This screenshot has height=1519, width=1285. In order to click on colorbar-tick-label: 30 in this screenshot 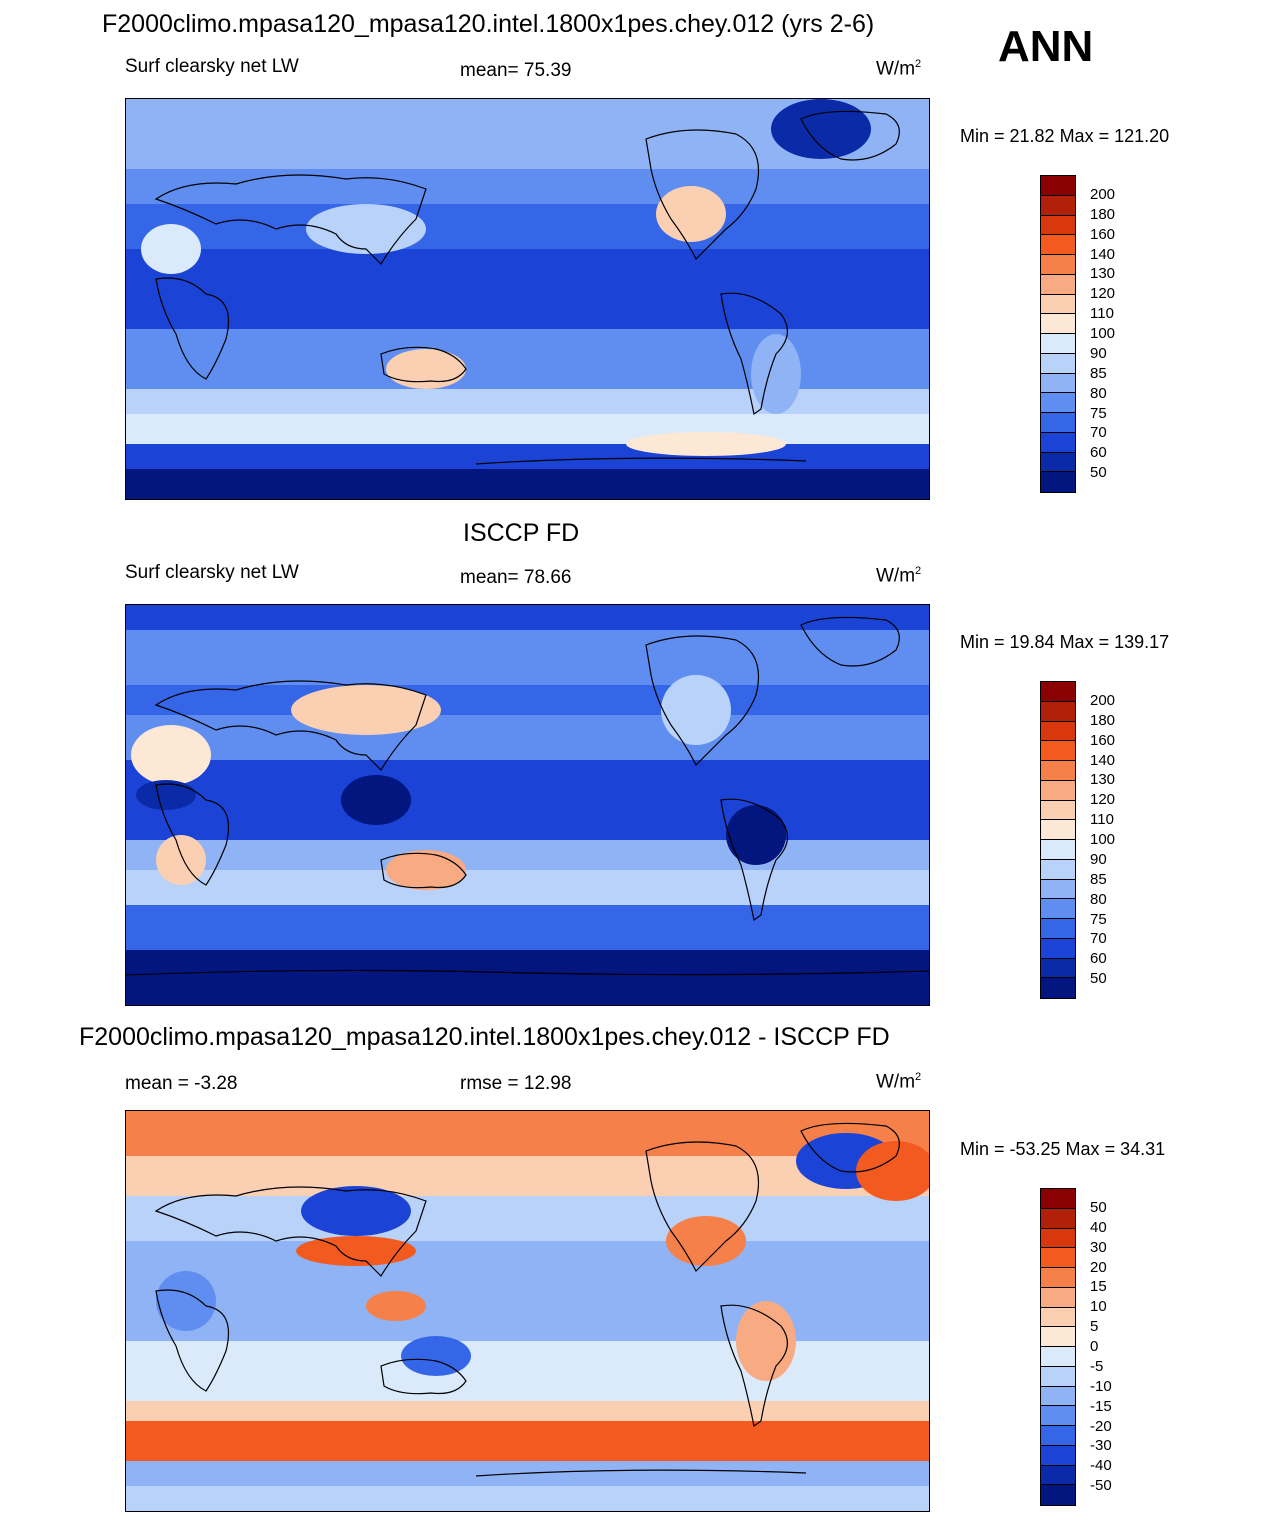, I will do `click(1098, 1247)`.